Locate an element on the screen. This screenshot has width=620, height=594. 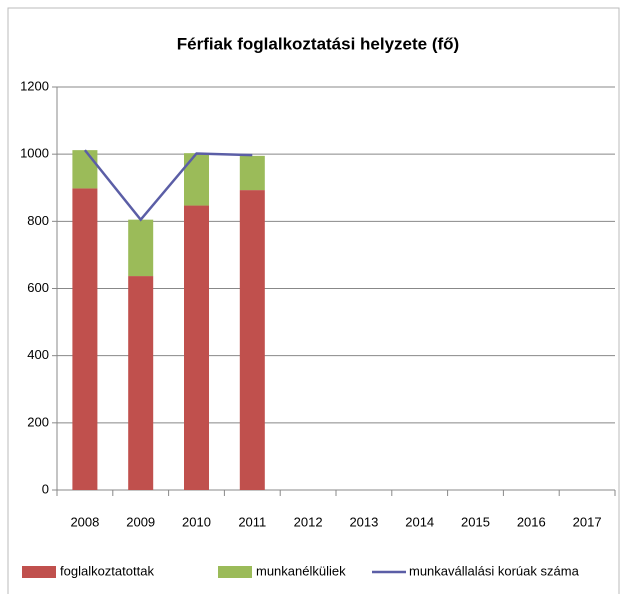
y-tick-label: 800 is located at coordinates (38, 220).